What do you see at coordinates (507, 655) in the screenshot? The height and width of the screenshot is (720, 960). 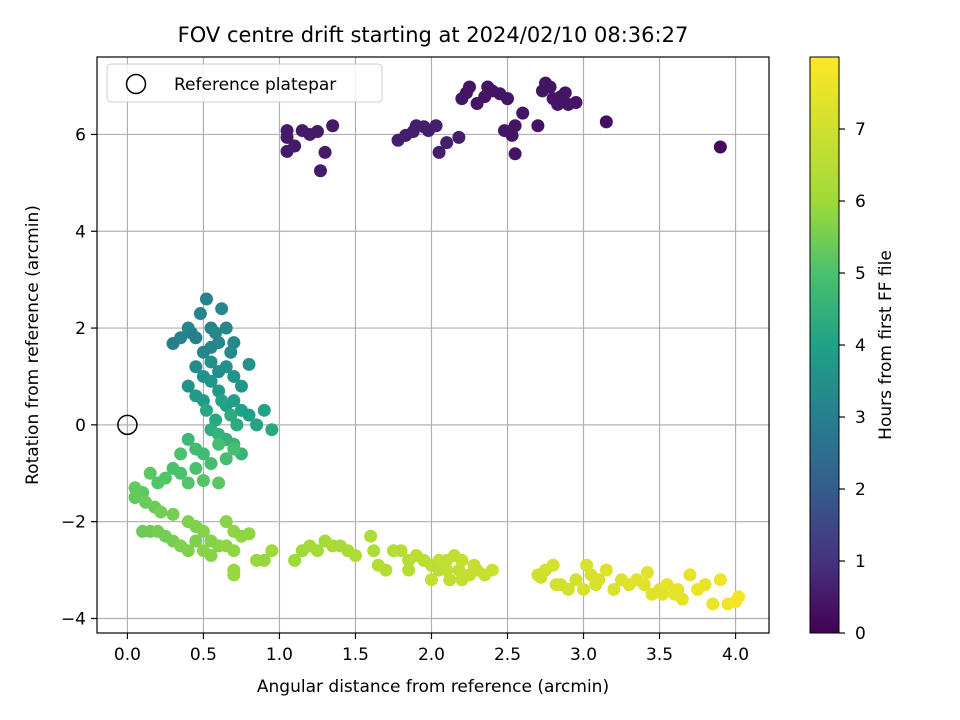 I see `x-tick-label: 2.5` at bounding box center [507, 655].